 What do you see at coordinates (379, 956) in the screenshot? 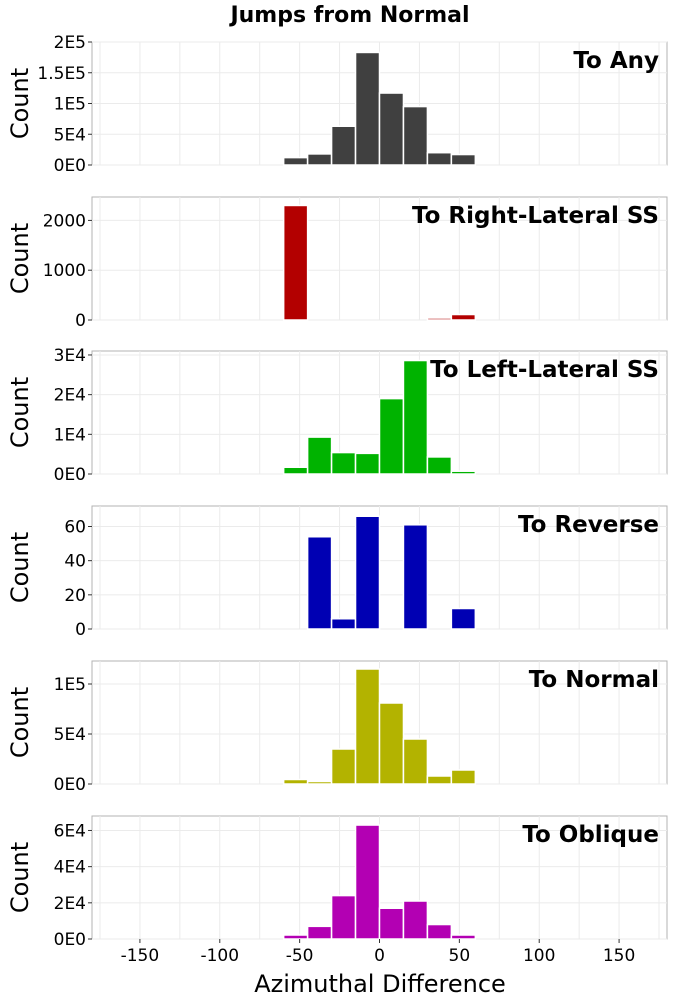
I see `x-tick-label: 0` at bounding box center [379, 956].